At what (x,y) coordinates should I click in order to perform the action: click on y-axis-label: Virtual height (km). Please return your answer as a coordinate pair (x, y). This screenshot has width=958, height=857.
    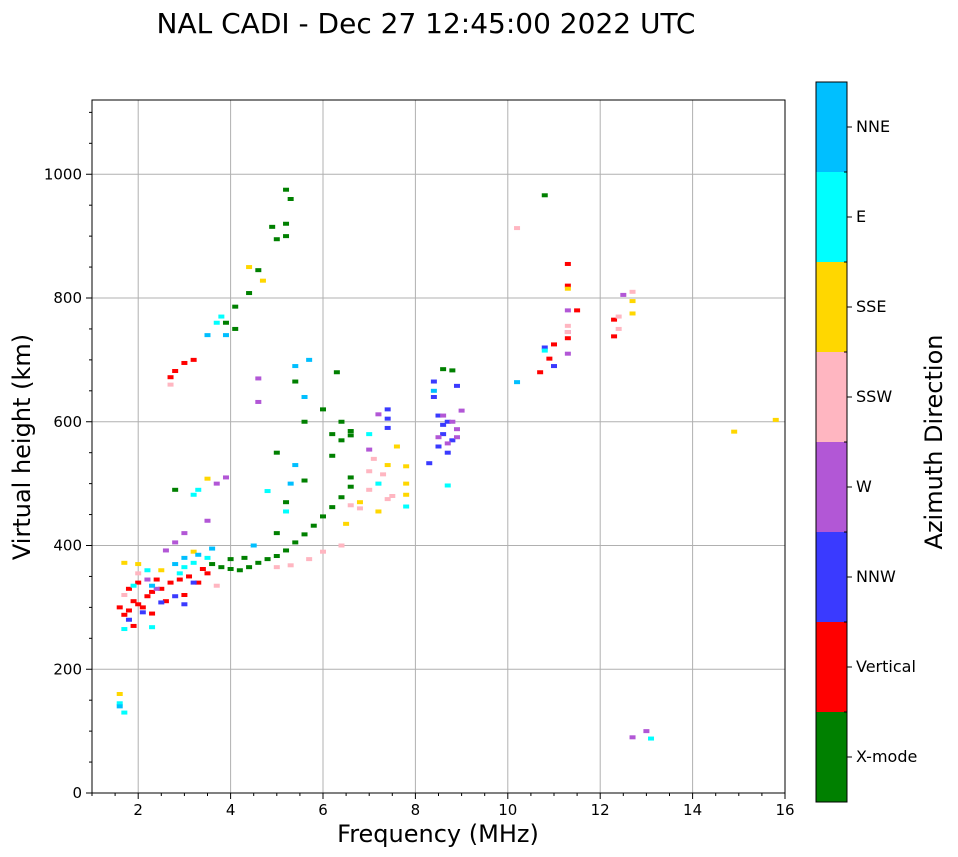
    Looking at the image, I should click on (22, 447).